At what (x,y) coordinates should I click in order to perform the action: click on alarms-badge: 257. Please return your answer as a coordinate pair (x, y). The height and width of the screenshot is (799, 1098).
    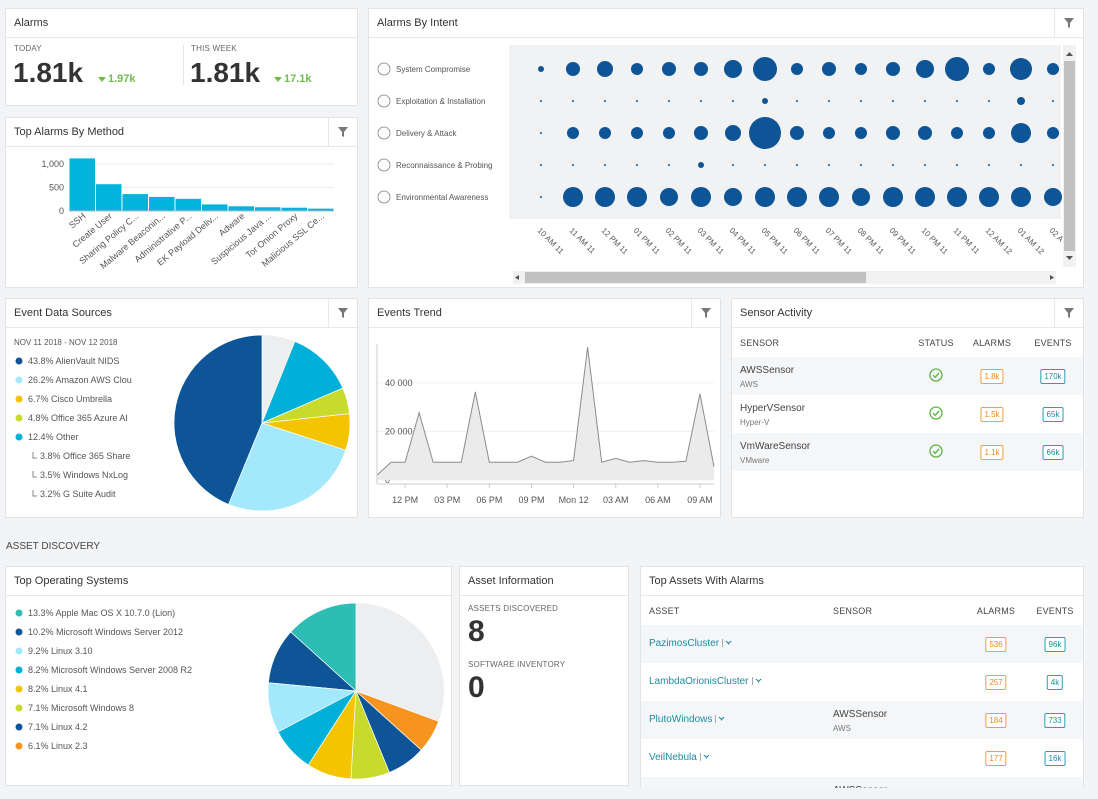
    Looking at the image, I should click on (996, 682).